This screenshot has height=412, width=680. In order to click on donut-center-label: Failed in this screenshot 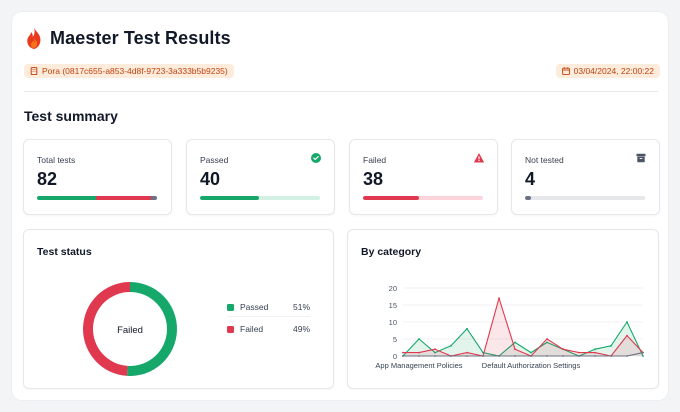, I will do `click(130, 330)`.